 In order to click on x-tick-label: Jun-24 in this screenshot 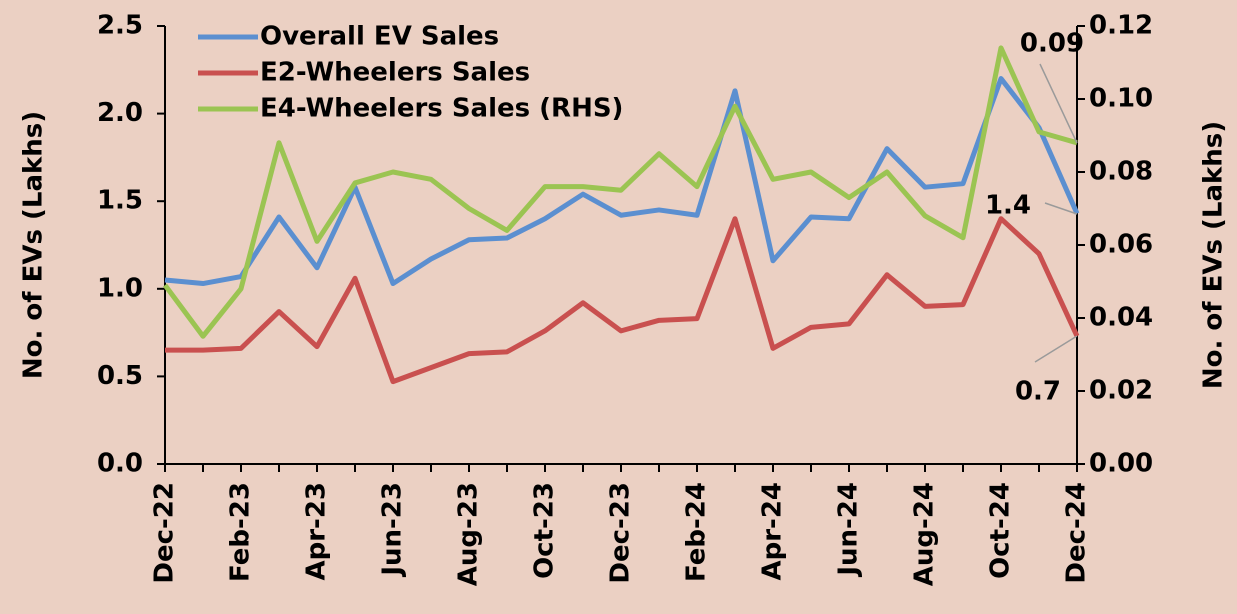, I will do `click(849, 530)`.